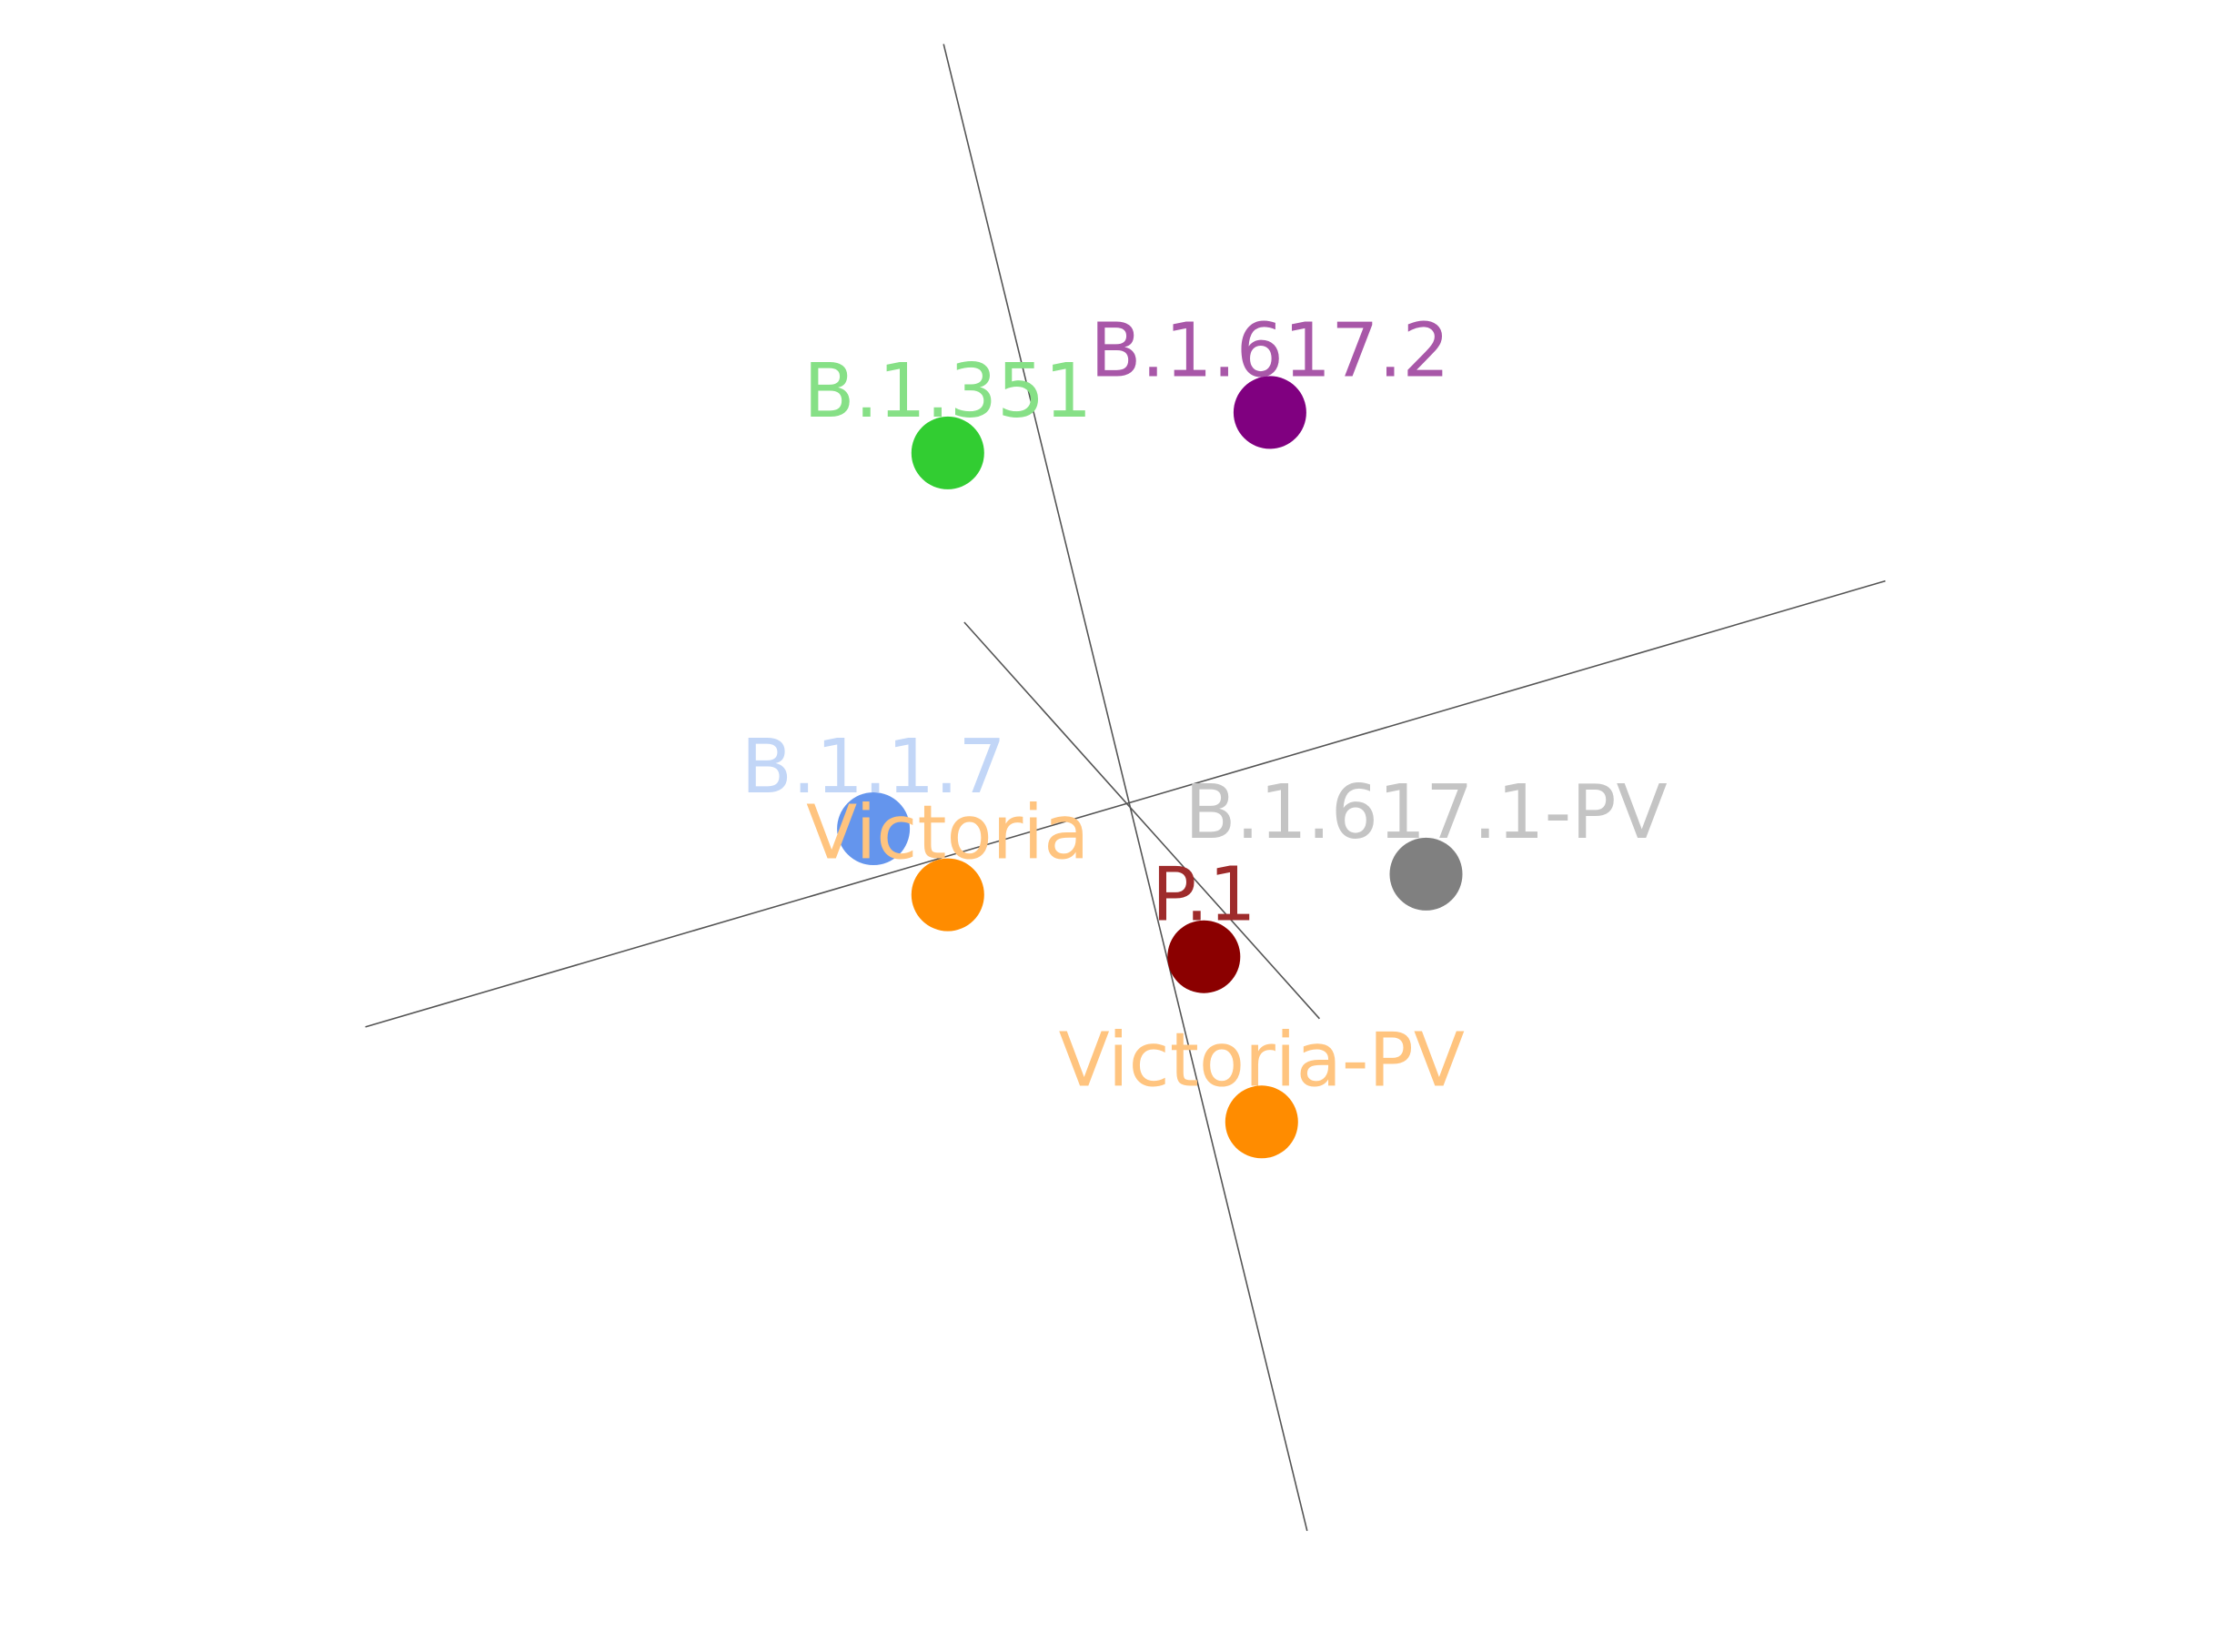 This screenshot has width=2238, height=1652. Describe the element at coordinates (1270, 350) in the screenshot. I see `label-b-1-617-2: B.1.617.2` at that location.